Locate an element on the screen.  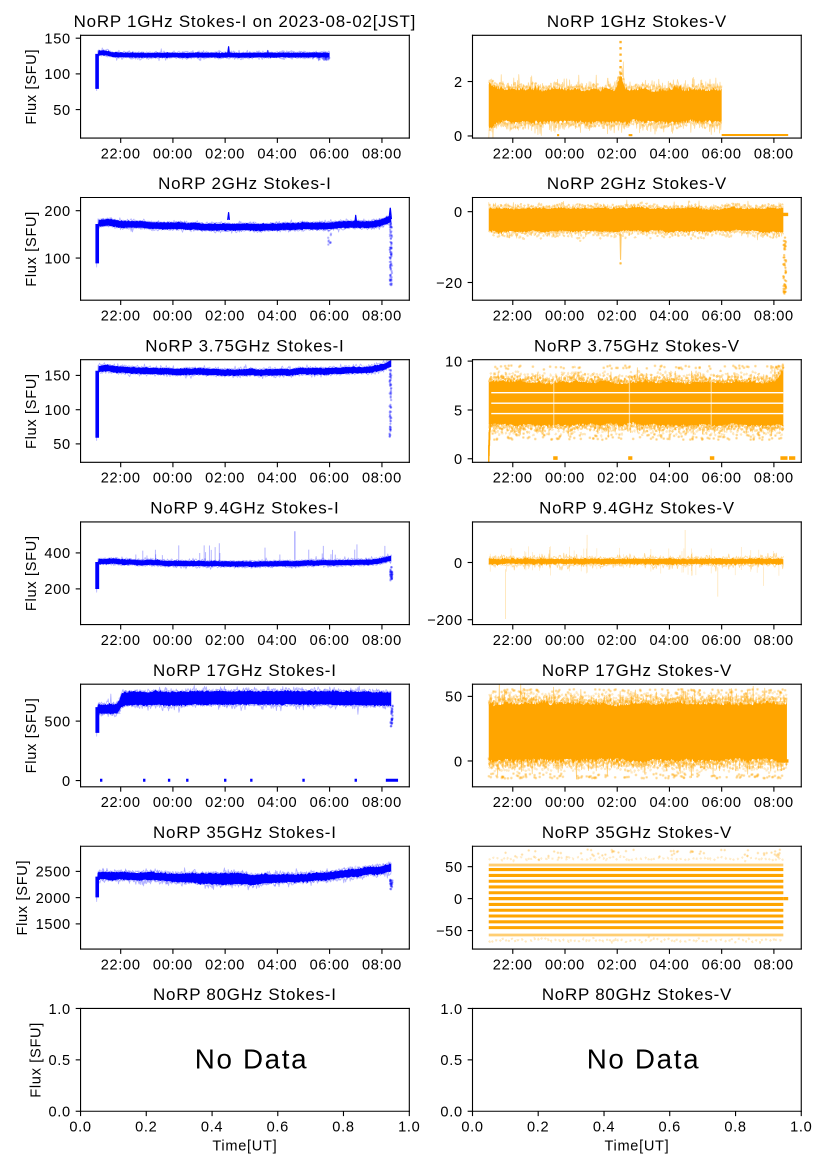
svg-text: −50 is located at coordinates (449, 932).